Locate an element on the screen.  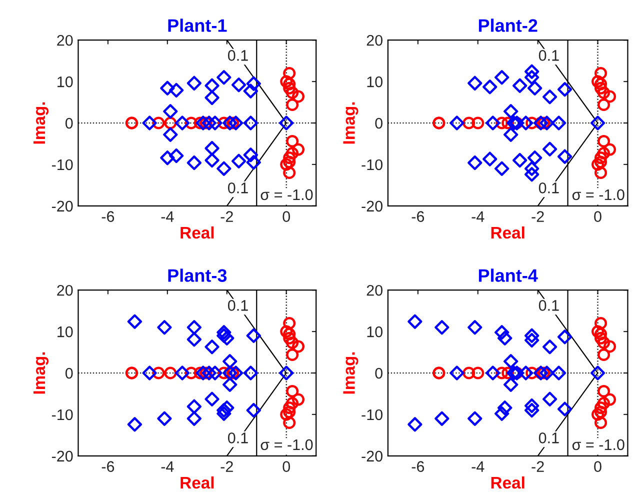
chart-title: Plant-3 is located at coordinates (197, 275).